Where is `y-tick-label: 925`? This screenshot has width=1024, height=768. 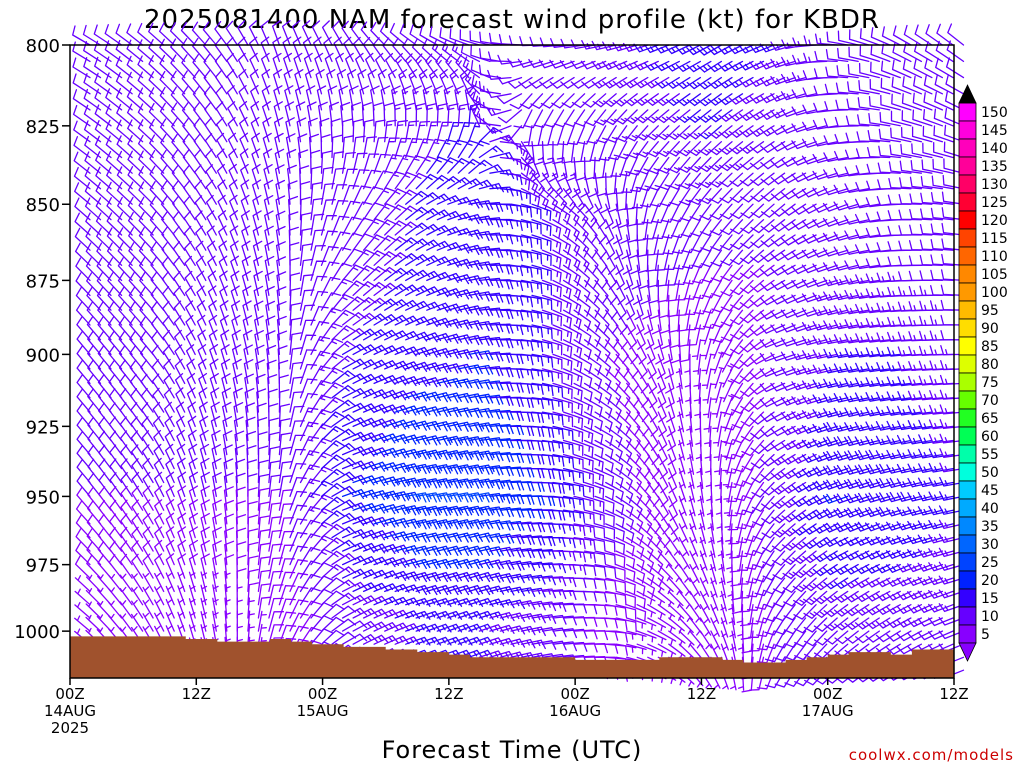 y-tick-label: 925 is located at coordinates (43, 427).